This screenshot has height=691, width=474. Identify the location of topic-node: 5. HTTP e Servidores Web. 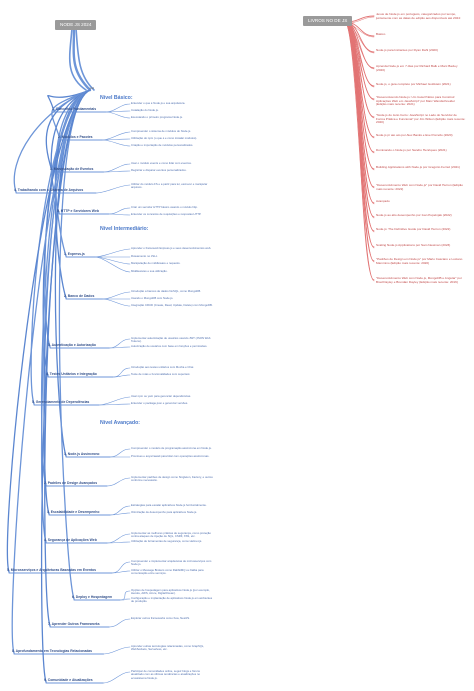
(78, 211).